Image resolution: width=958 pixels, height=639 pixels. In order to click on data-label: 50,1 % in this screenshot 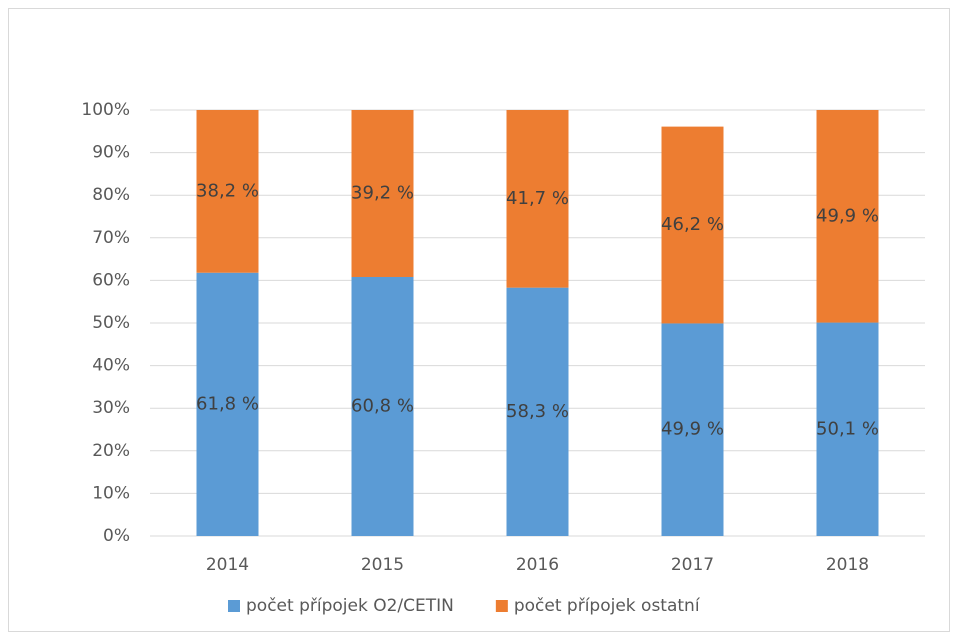, I will do `click(847, 428)`.